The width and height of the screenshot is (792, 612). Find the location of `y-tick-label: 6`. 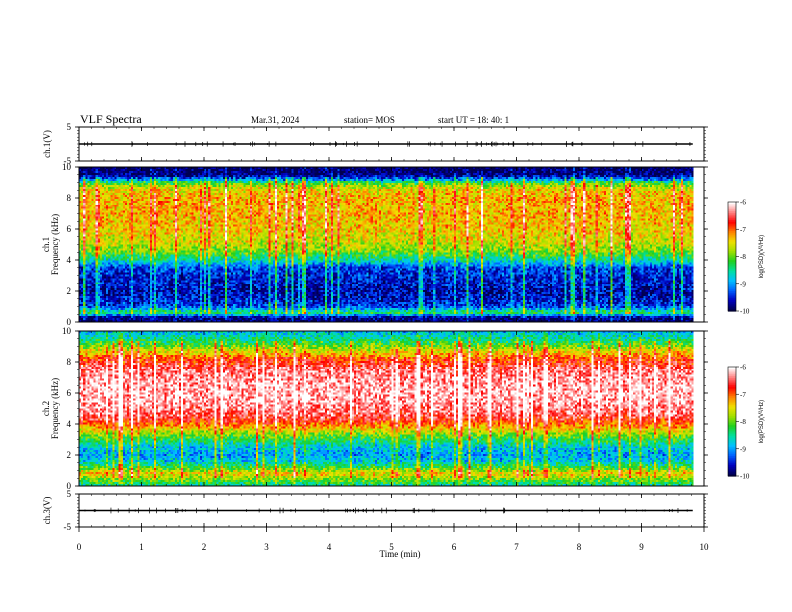

y-tick-label: 6 is located at coordinates (69, 393).